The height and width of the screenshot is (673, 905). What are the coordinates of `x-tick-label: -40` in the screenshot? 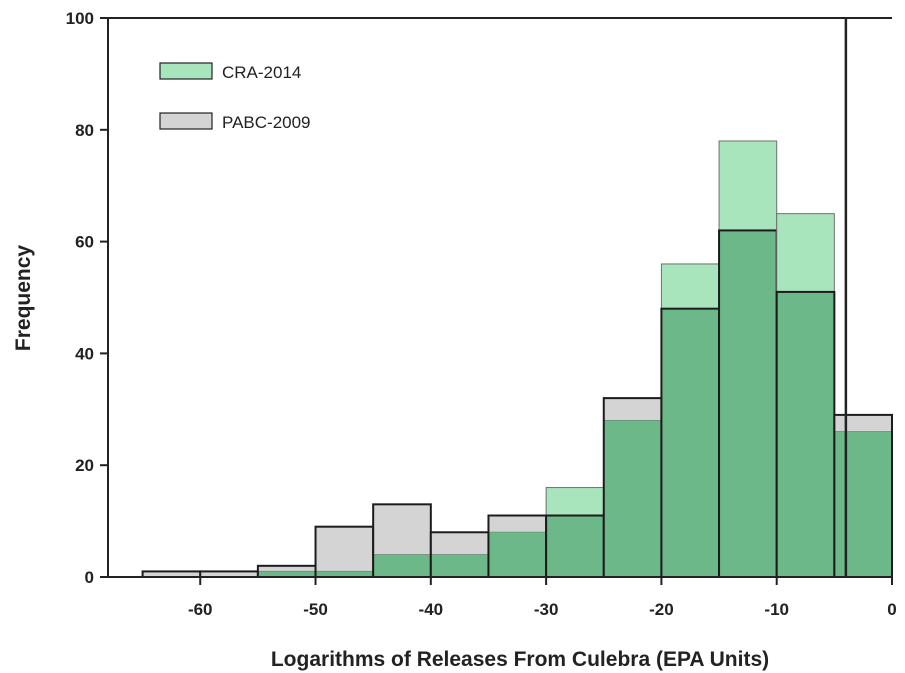 It's located at (431, 609).